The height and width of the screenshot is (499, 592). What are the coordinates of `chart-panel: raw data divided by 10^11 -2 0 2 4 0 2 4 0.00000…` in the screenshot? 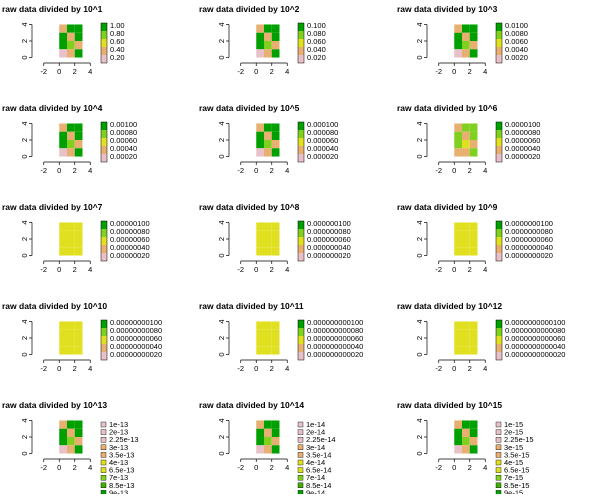 It's located at (281, 337).